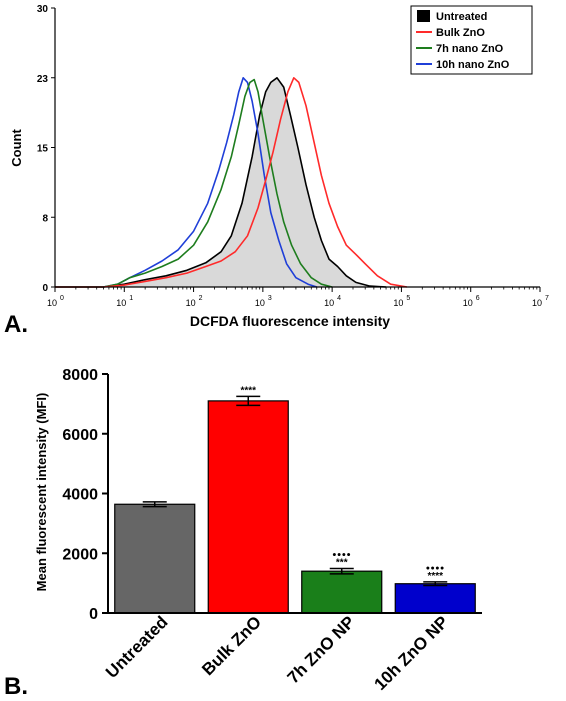  What do you see at coordinates (16, 686) in the screenshot?
I see `panel-label-b: B.` at bounding box center [16, 686].